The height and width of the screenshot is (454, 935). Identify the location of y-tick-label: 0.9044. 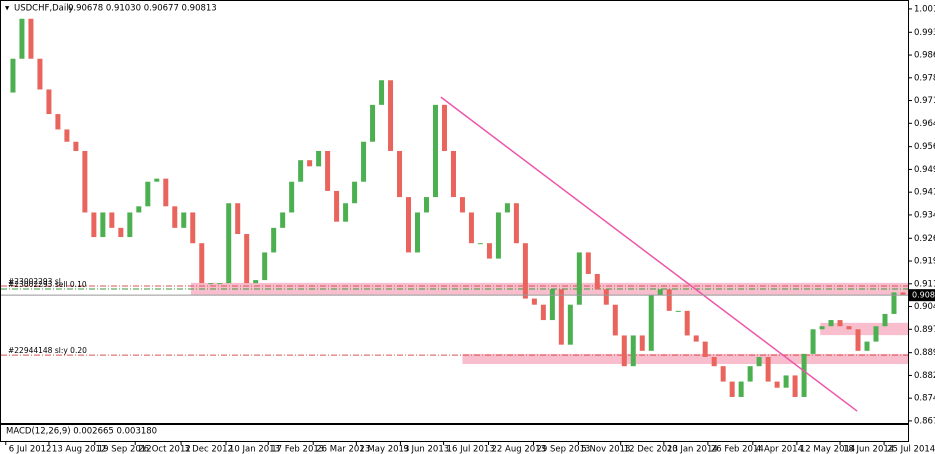
(924, 307).